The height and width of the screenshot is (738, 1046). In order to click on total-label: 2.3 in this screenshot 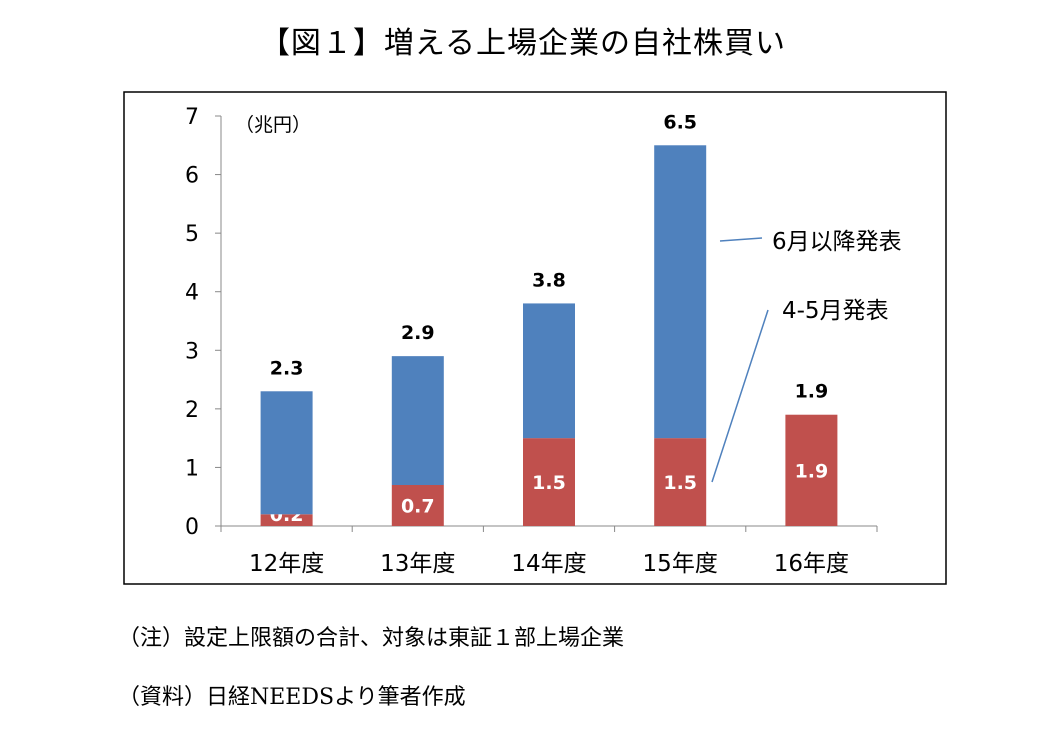, I will do `click(287, 368)`.